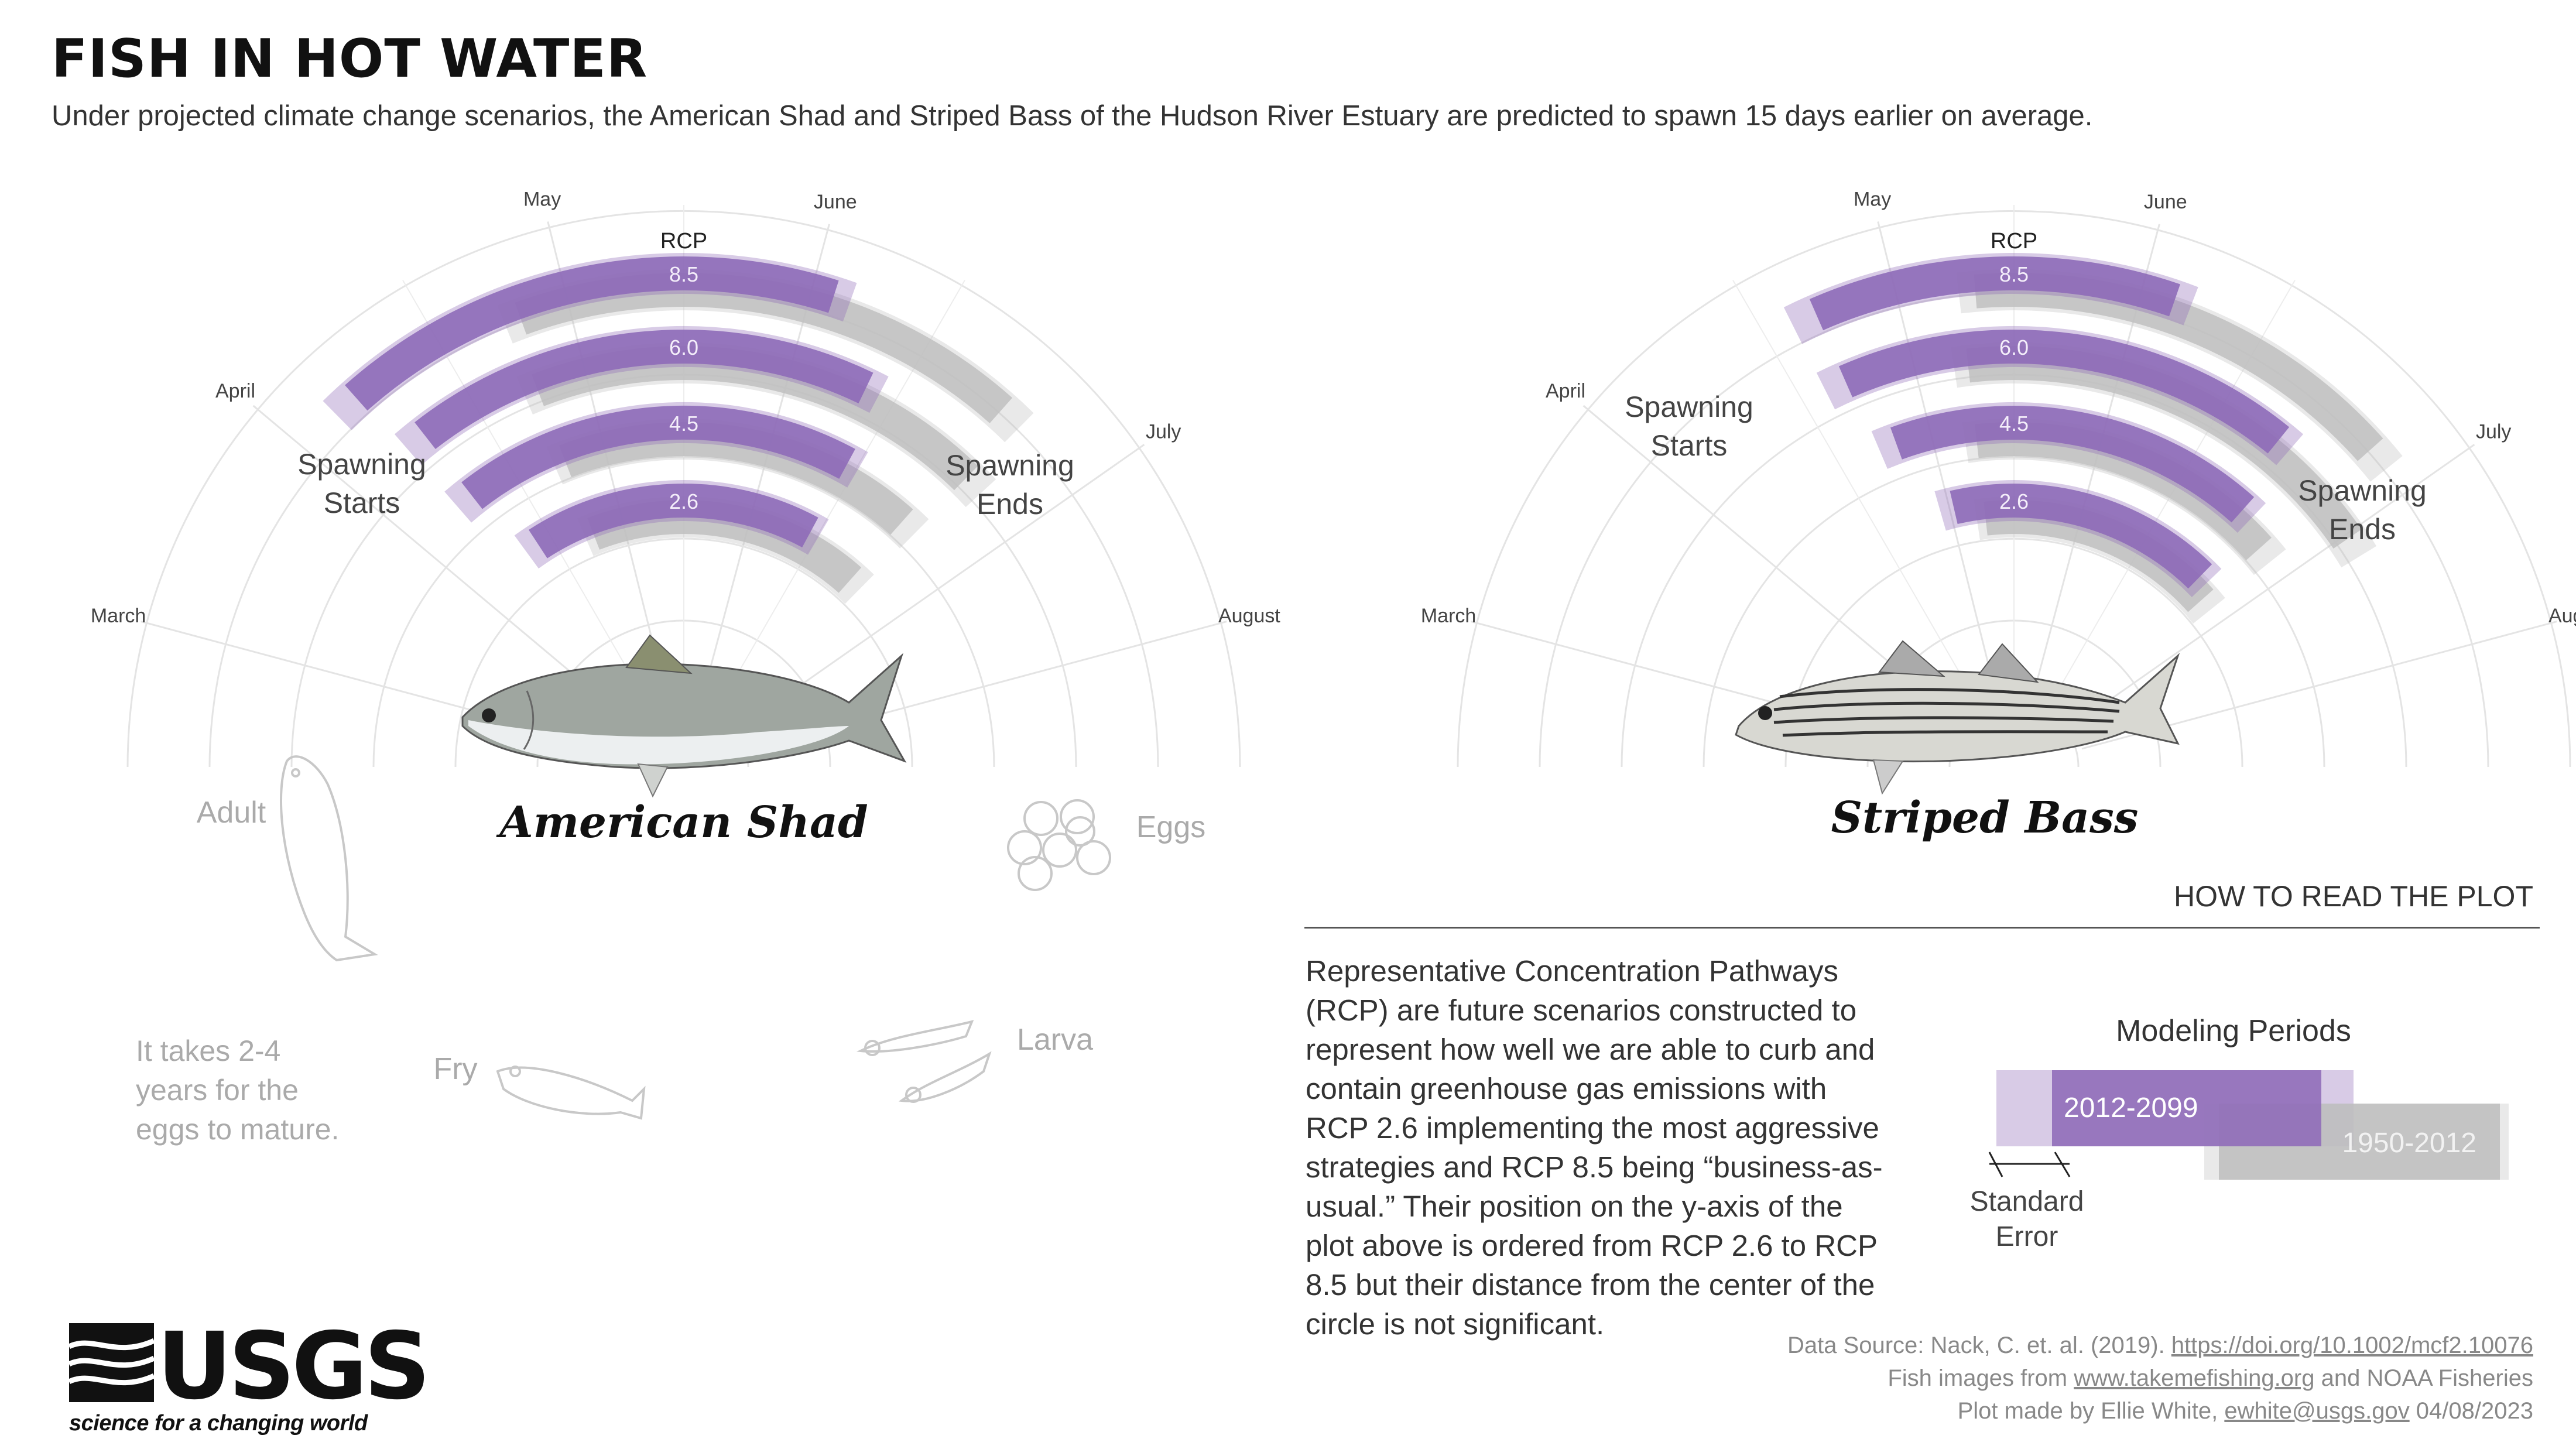 This screenshot has width=2576, height=1449. I want to click on standard-error-icon, so click(2029, 1164).